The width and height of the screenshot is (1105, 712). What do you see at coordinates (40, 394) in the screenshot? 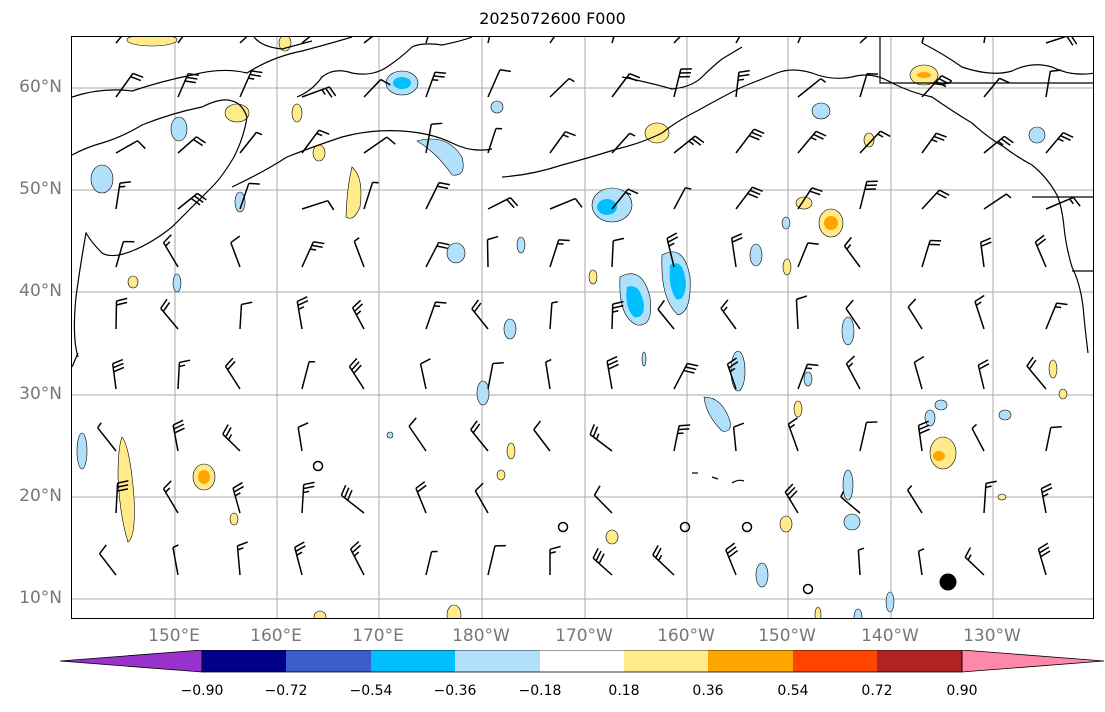
I see `lat-label-30n: 30°N` at bounding box center [40, 394].